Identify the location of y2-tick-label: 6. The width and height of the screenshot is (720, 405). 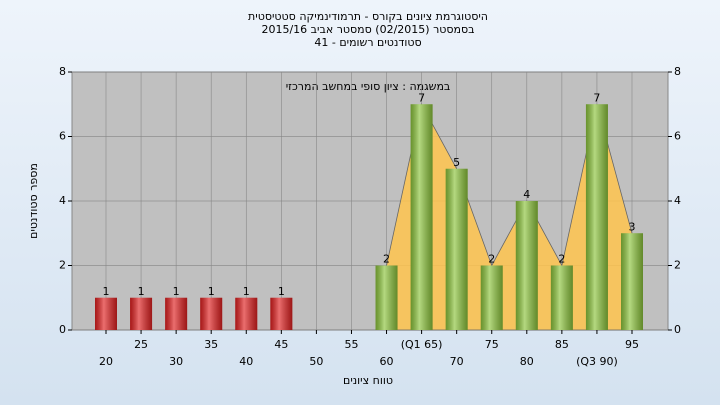
(677, 136).